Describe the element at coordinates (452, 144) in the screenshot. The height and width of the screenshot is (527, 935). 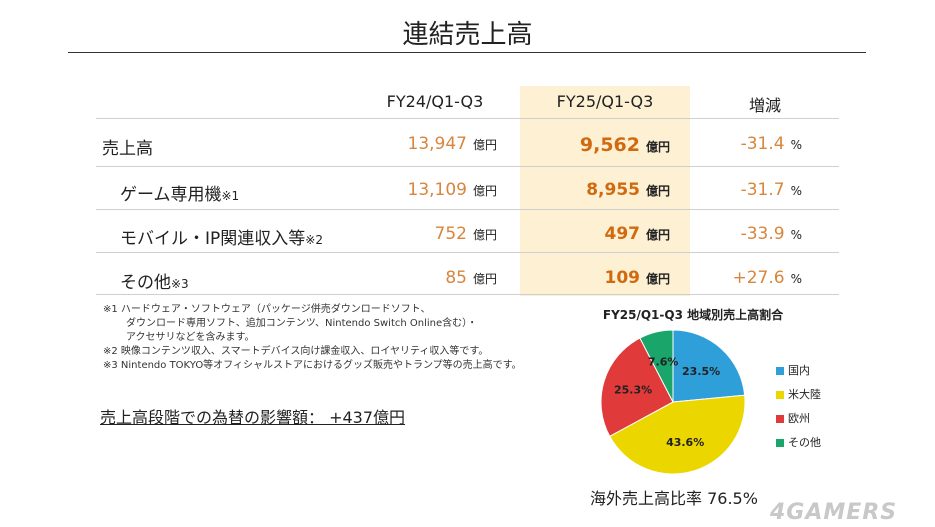
I see `fy24-sales: 13,947 億円` at that location.